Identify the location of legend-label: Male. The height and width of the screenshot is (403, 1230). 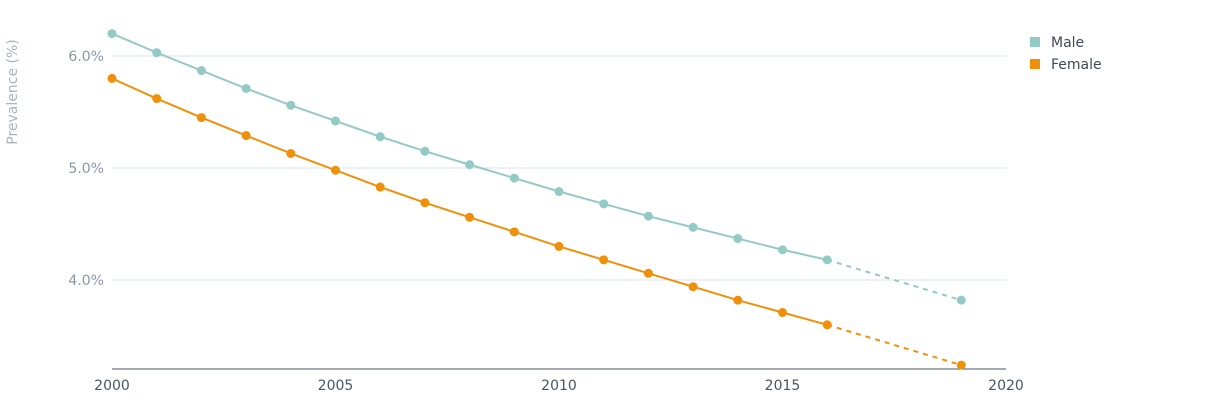
(1067, 43).